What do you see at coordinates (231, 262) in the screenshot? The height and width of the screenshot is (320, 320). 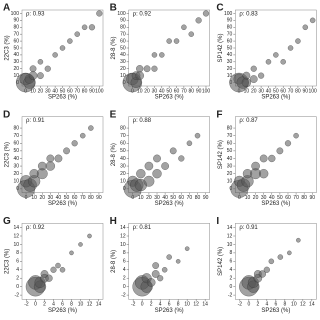 I see `y-tick-label: 6` at bounding box center [231, 262].